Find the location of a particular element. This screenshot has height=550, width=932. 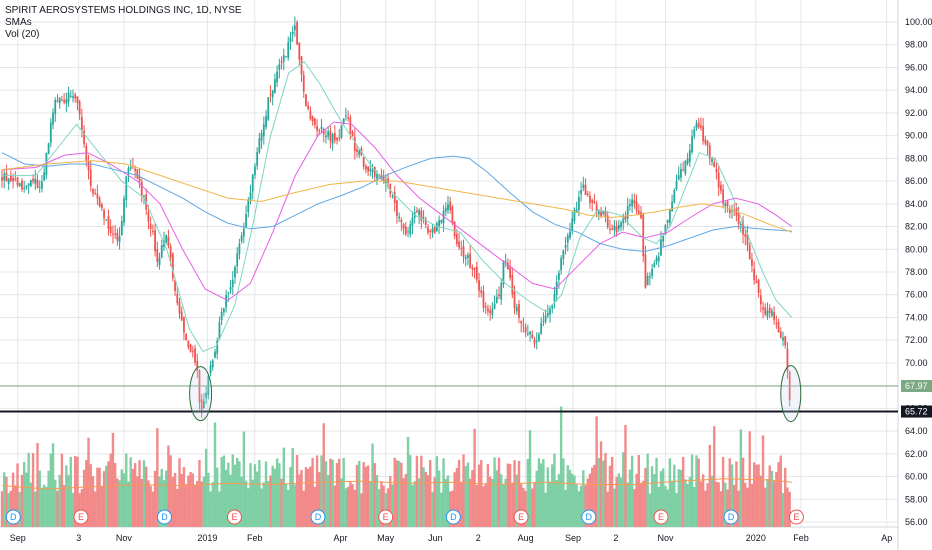

x-tick-label: Feb is located at coordinates (255, 538).